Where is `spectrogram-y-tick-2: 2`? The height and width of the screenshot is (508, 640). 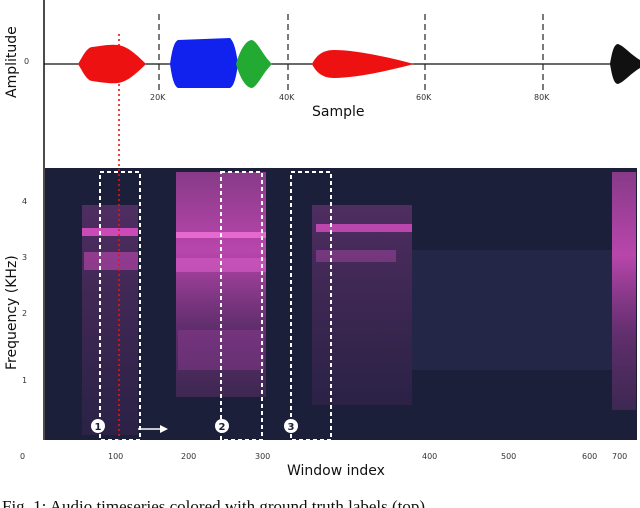 spectrogram-y-tick-2: 2 is located at coordinates (24, 313).